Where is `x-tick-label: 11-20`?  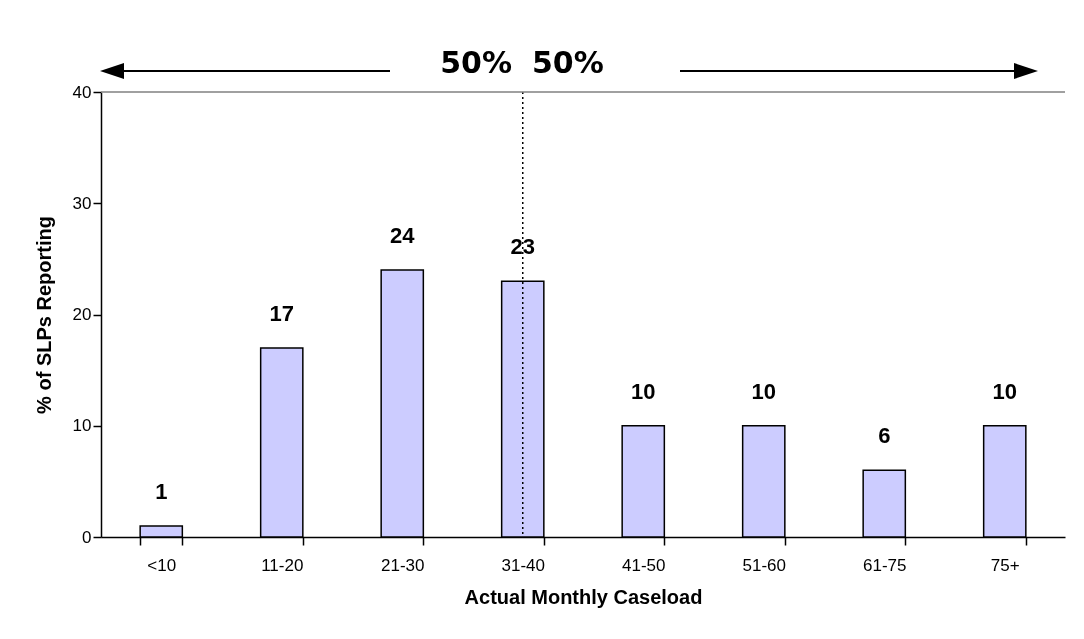
x-tick-label: 11-20 is located at coordinates (282, 565).